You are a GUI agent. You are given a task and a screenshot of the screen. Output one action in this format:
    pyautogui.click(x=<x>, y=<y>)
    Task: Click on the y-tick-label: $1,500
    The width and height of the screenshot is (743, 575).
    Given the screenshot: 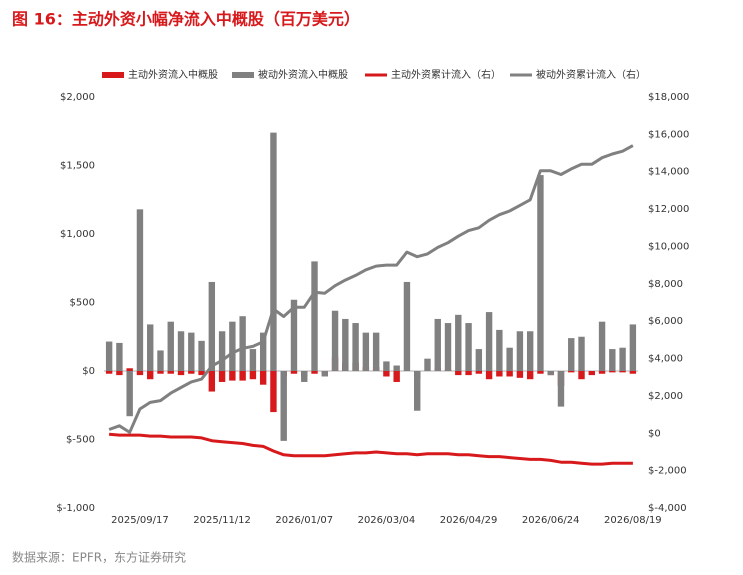 What is the action you would take?
    pyautogui.click(x=77, y=166)
    